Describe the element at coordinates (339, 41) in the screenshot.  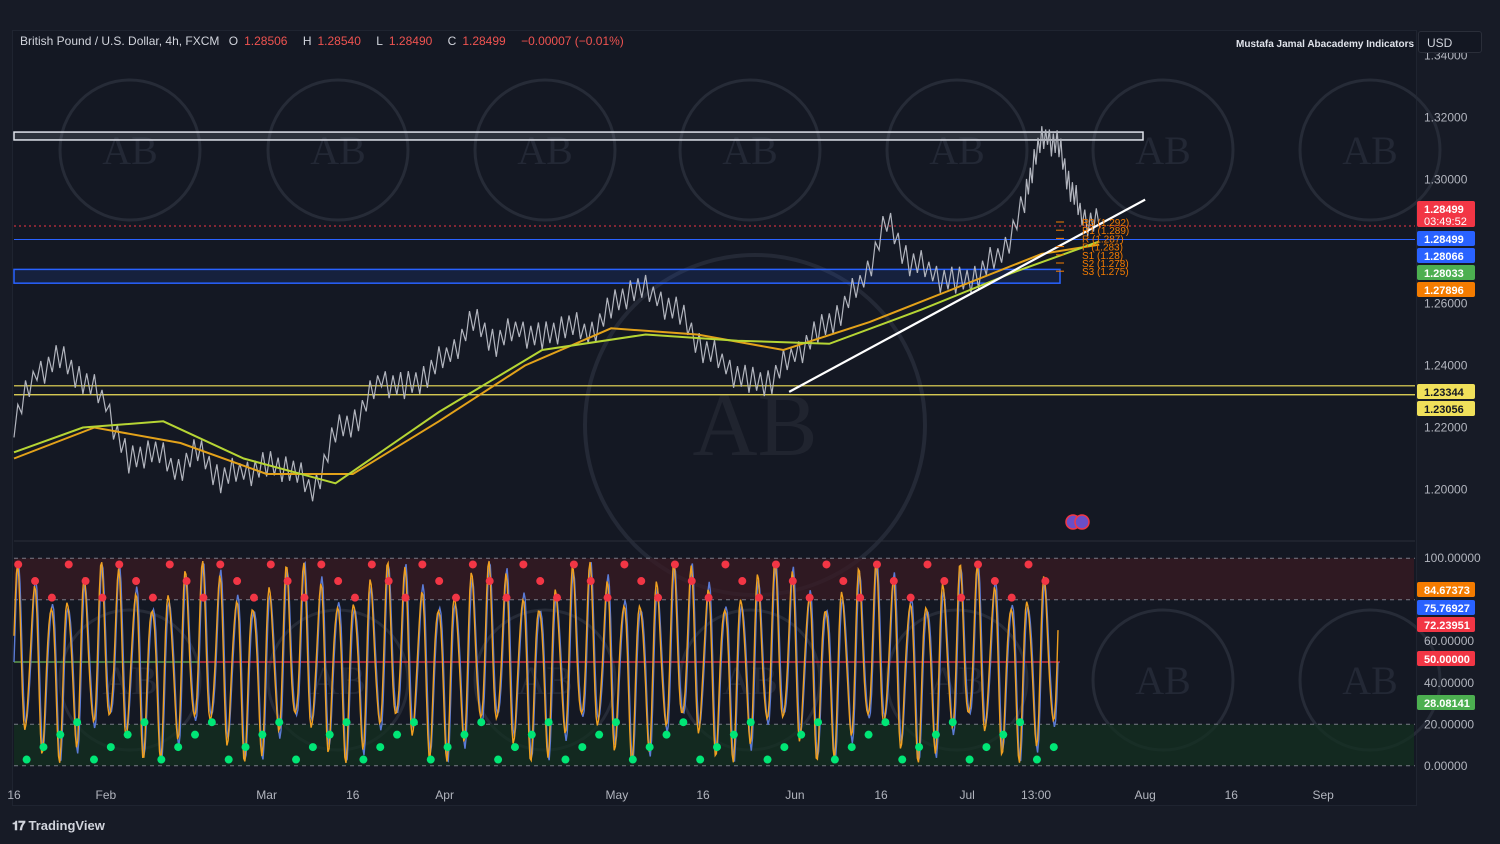
I see `high-value: 1.28540` at that location.